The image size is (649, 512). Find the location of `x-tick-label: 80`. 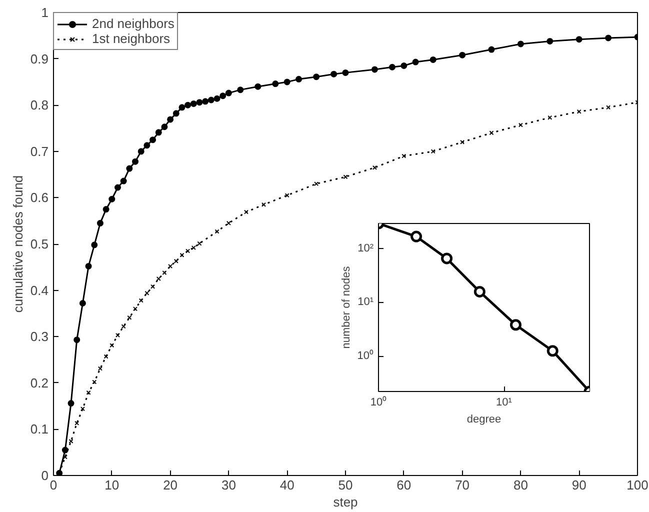

x-tick-label: 80 is located at coordinates (520, 485).